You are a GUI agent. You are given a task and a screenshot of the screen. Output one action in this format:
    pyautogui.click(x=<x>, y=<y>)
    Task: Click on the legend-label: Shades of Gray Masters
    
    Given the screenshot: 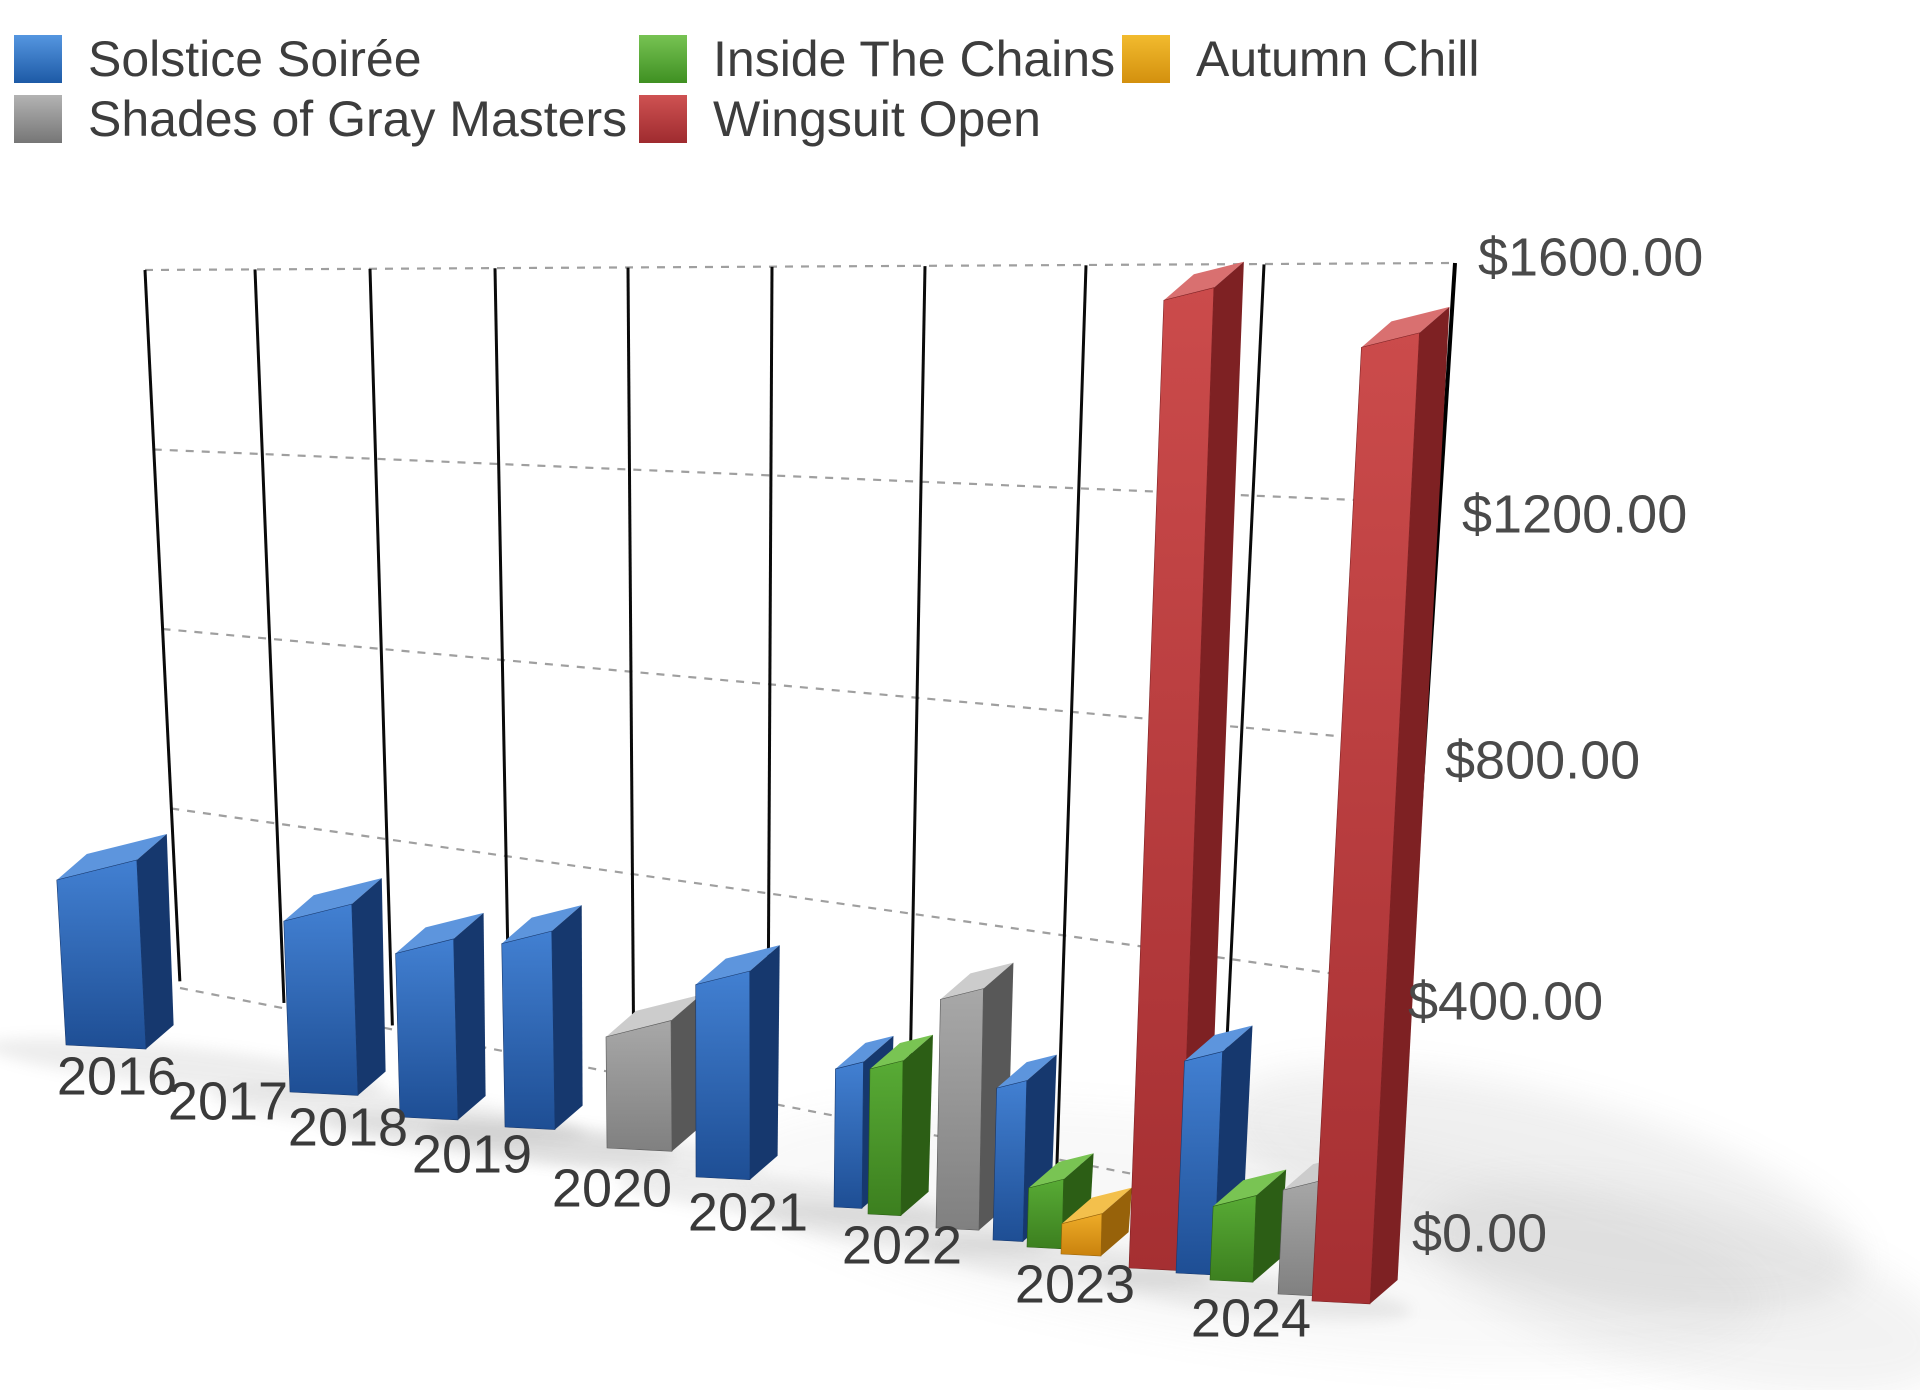 What is the action you would take?
    pyautogui.click(x=358, y=119)
    